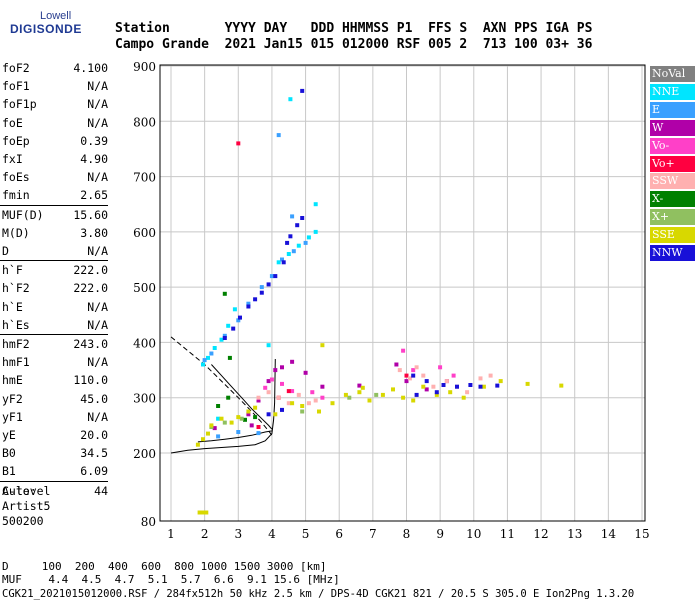 Image resolution: width=700 pixels, height=601 pixels. What do you see at coordinates (144, 122) in the screenshot?
I see `y-tick-label: 800` at bounding box center [144, 122].